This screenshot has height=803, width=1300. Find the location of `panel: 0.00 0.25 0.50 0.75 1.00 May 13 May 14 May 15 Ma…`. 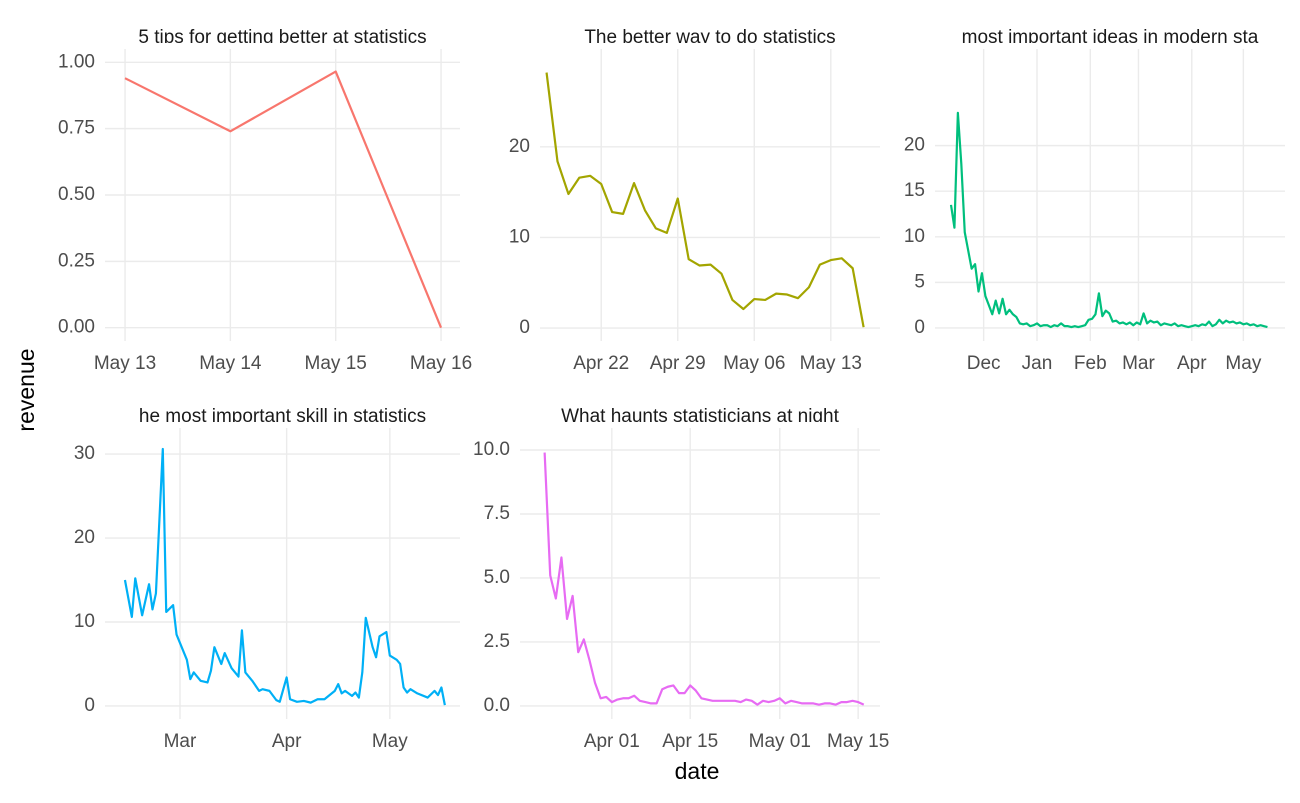

panel: 0.00 0.25 0.50 0.75 1.00 May 13 May 14 May 15 Ma… is located at coordinates (265, 200).